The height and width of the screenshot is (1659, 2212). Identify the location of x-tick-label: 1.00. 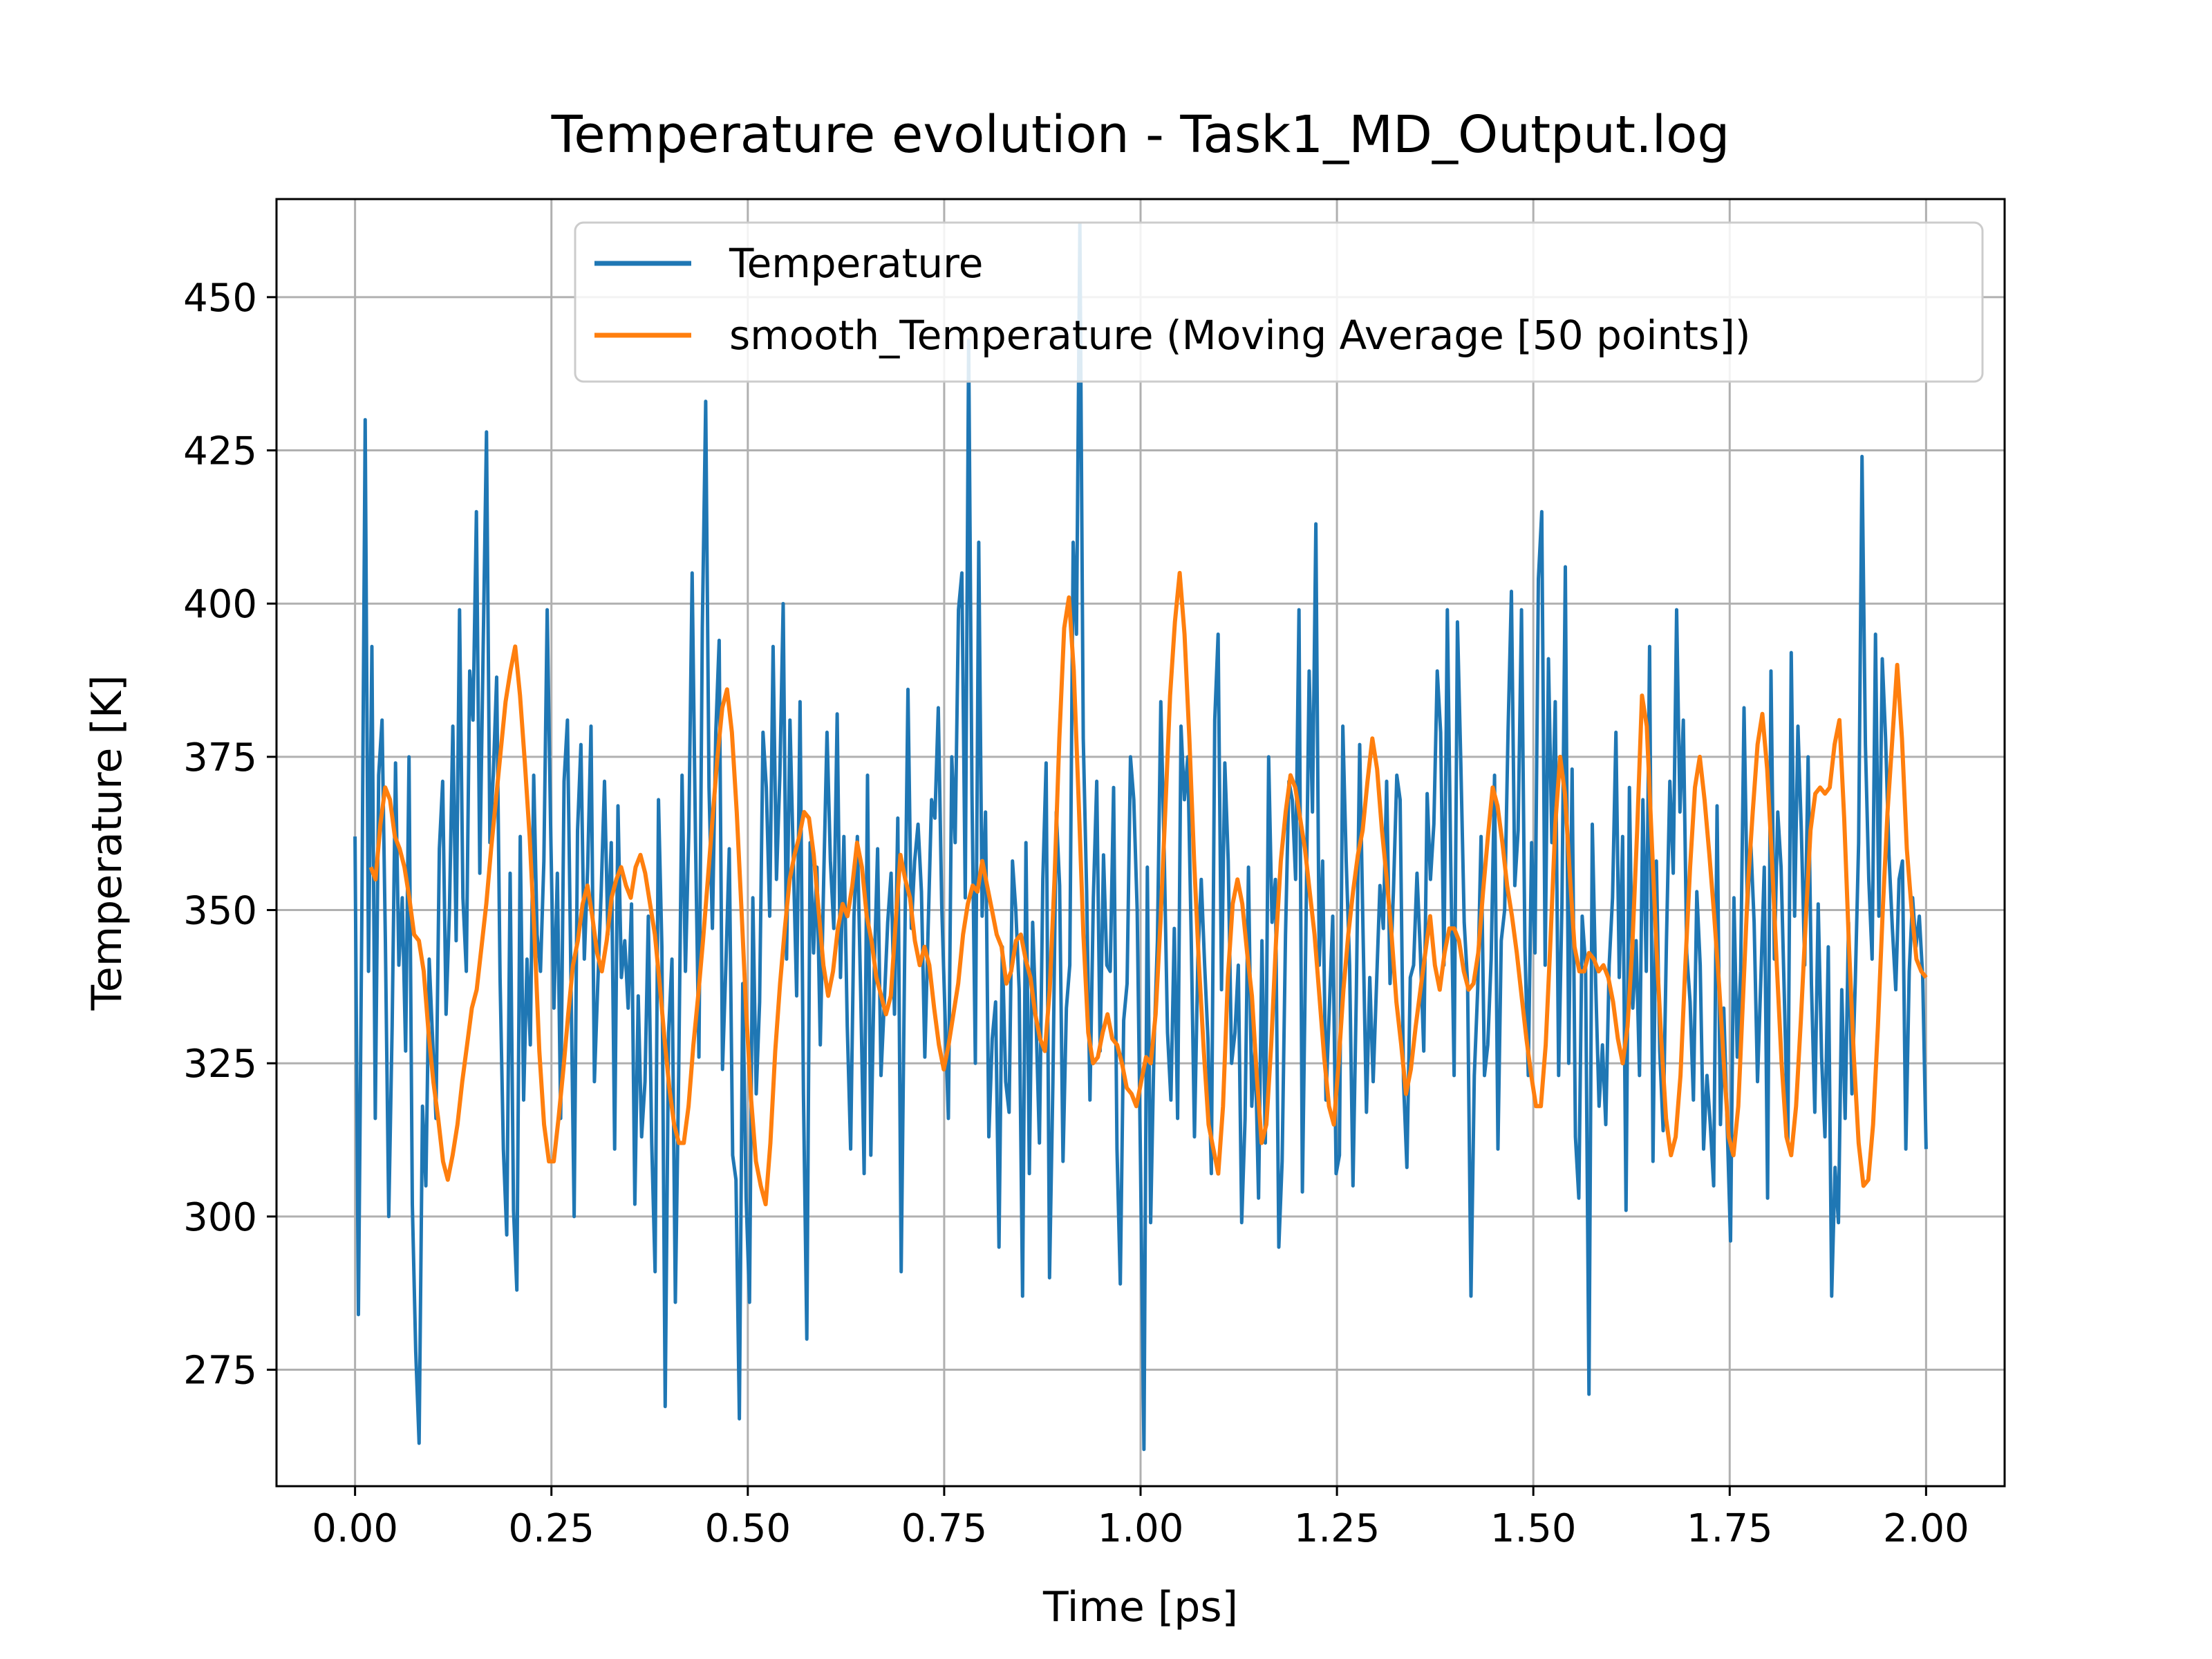
(1141, 1529).